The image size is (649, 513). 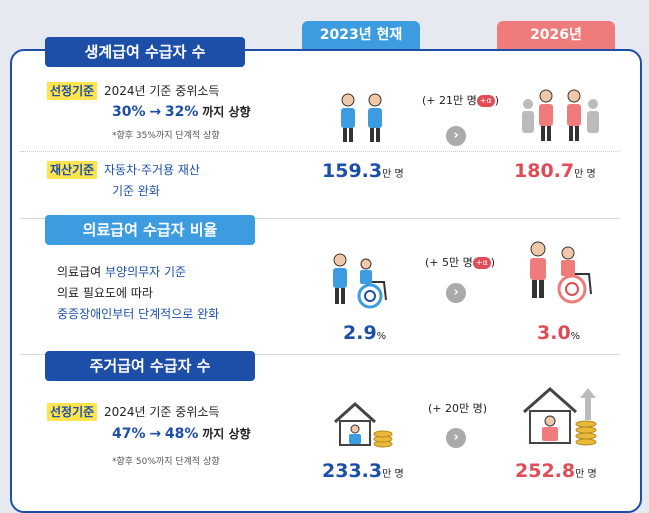 What do you see at coordinates (138, 314) in the screenshot?
I see `medical-desc3: 중증장애인부터 단계적으로 완화` at bounding box center [138, 314].